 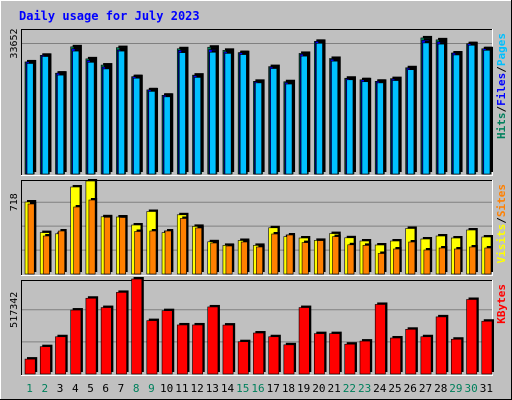 I want to click on day-label: 16, so click(x=257, y=388).